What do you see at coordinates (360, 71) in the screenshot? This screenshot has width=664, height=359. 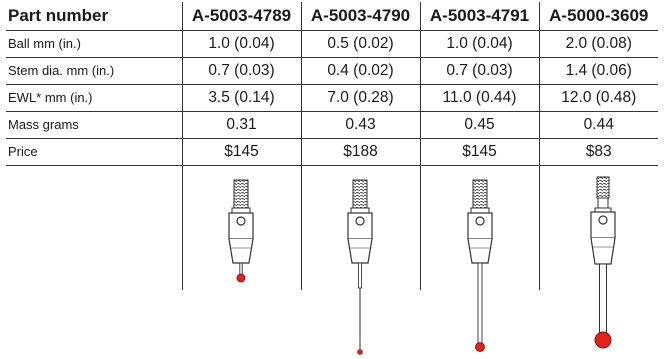 I see `table-cell: 0.4 (0.02)` at bounding box center [360, 71].